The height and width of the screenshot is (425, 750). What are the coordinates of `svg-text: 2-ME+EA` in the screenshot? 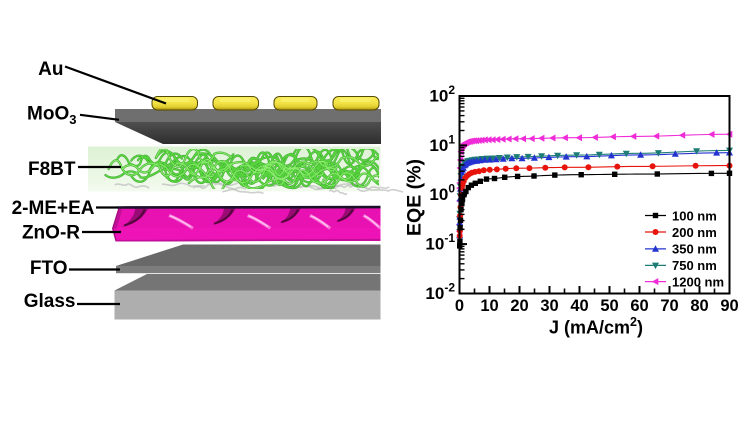 It's located at (53, 208).